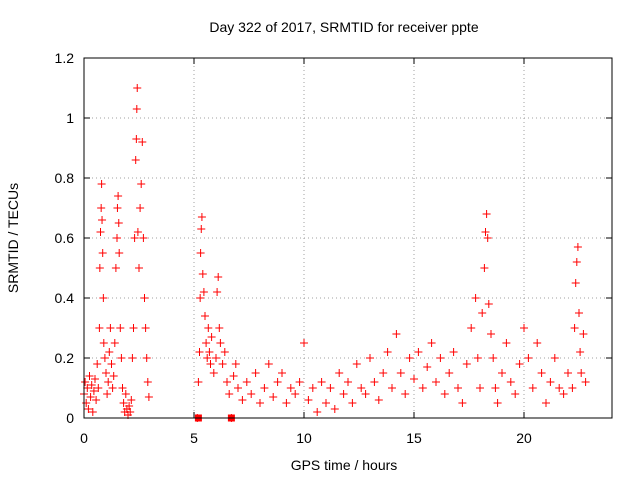 Image resolution: width=640 pixels, height=480 pixels. Describe the element at coordinates (70, 118) in the screenshot. I see `y-tick-label: 1` at that location.